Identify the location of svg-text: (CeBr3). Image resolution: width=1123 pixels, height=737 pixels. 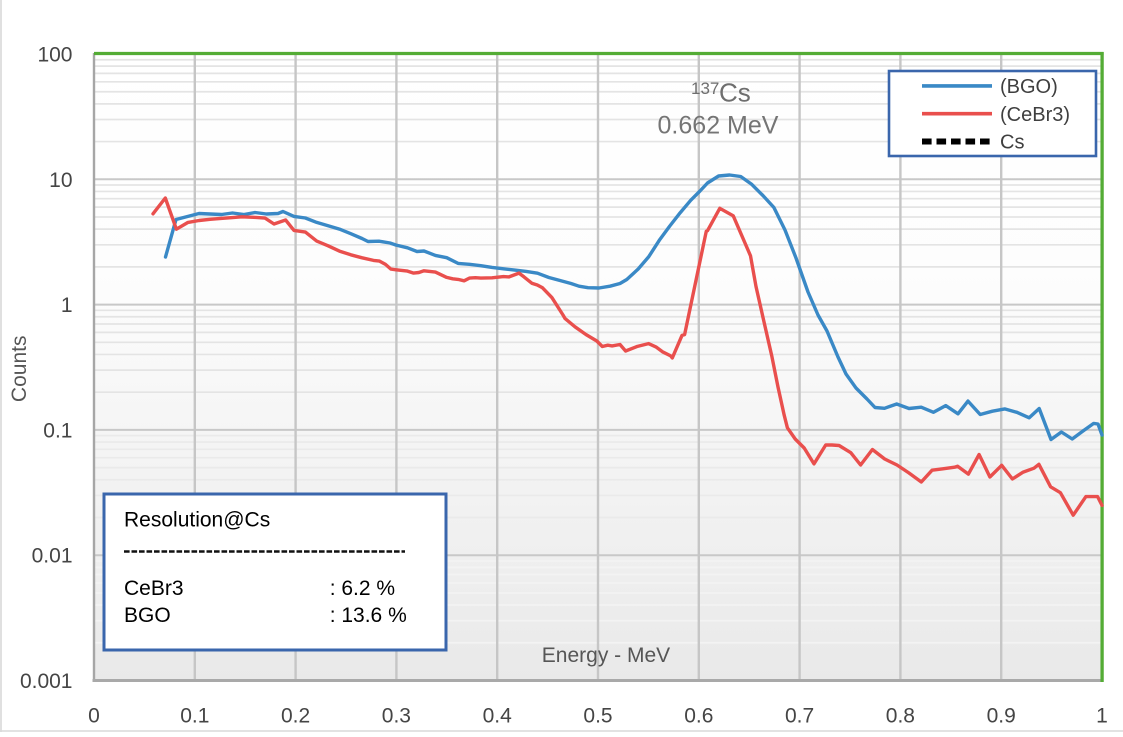
(1035, 115).